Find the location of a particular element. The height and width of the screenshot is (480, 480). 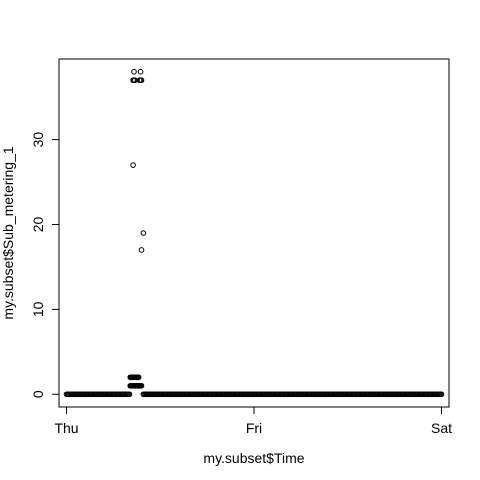

x-axis-label: my.subset$Time is located at coordinates (253, 458).